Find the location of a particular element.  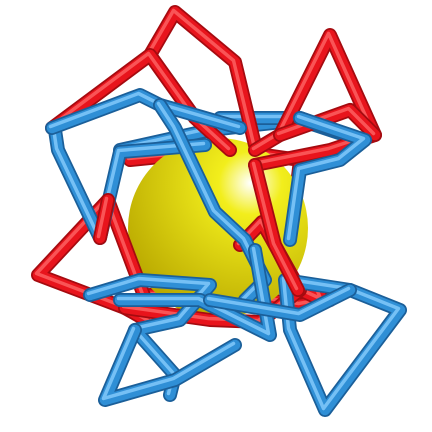

blue-rod-bottom-triangle-shade is located at coordinates (168, 363).